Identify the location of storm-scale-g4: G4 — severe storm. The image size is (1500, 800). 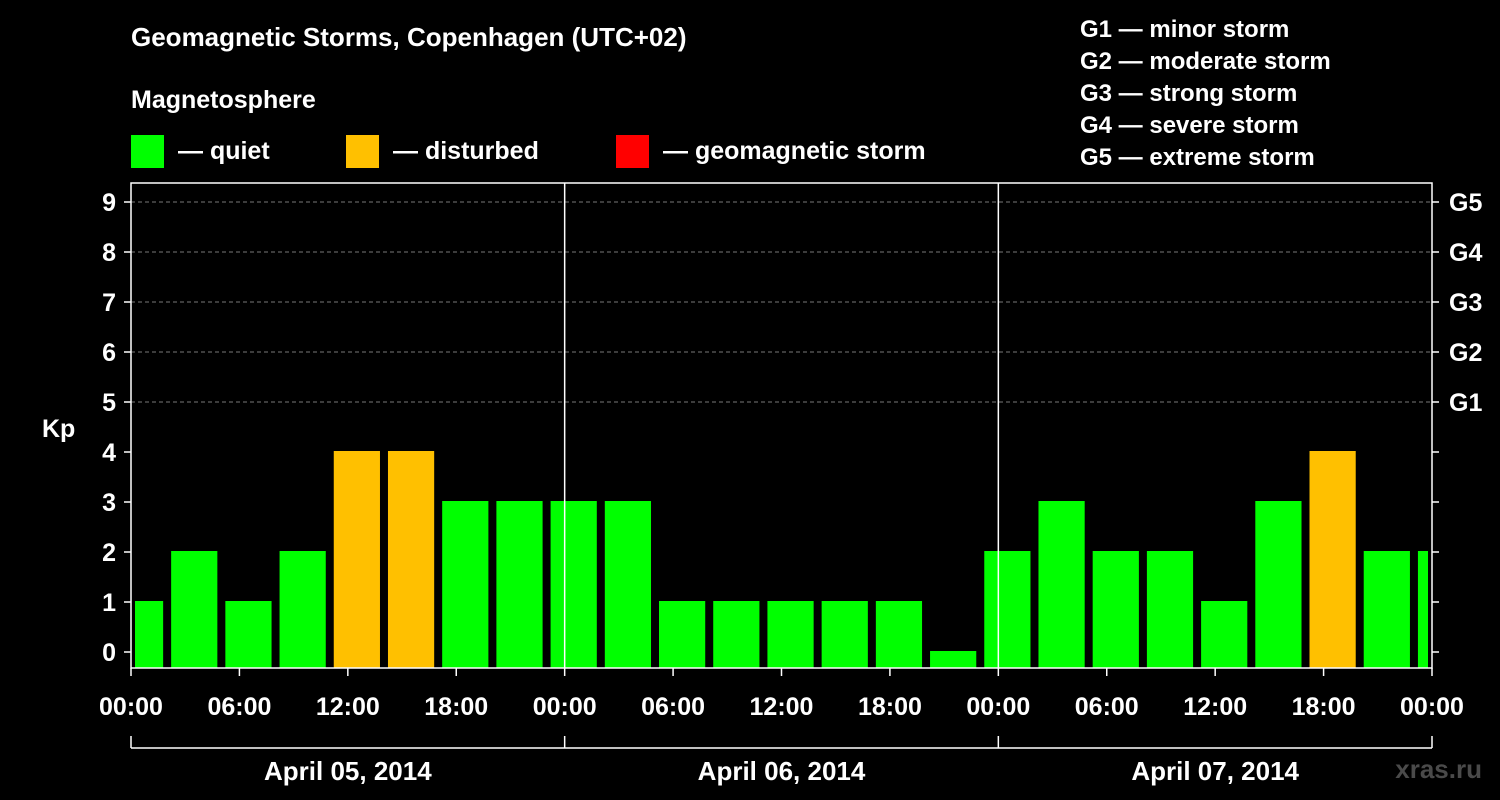
(1189, 125).